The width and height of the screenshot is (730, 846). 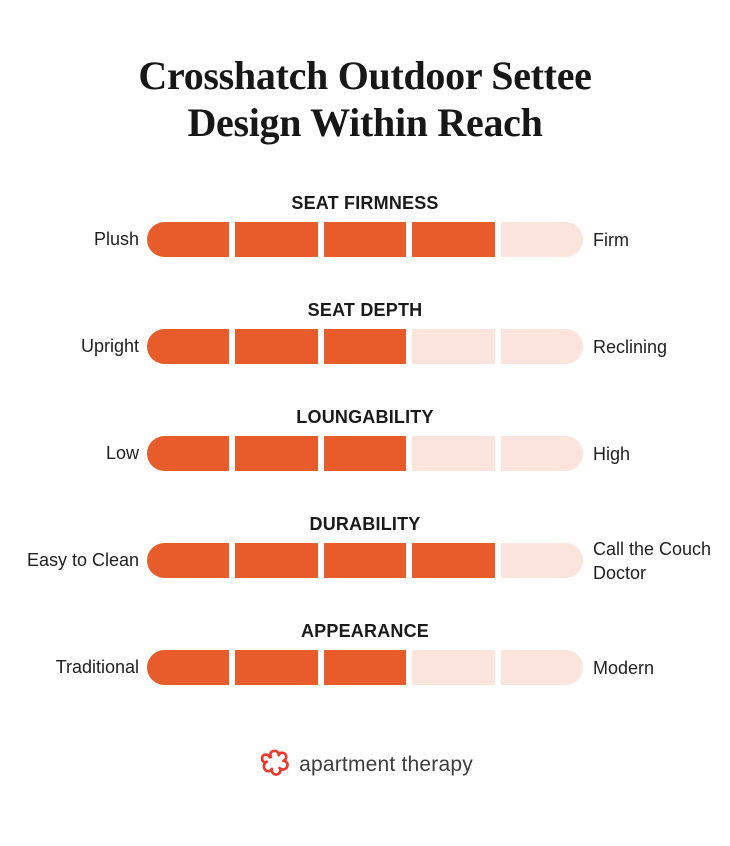 I want to click on category-label: SEAT FIRMNESS, so click(x=365, y=203).